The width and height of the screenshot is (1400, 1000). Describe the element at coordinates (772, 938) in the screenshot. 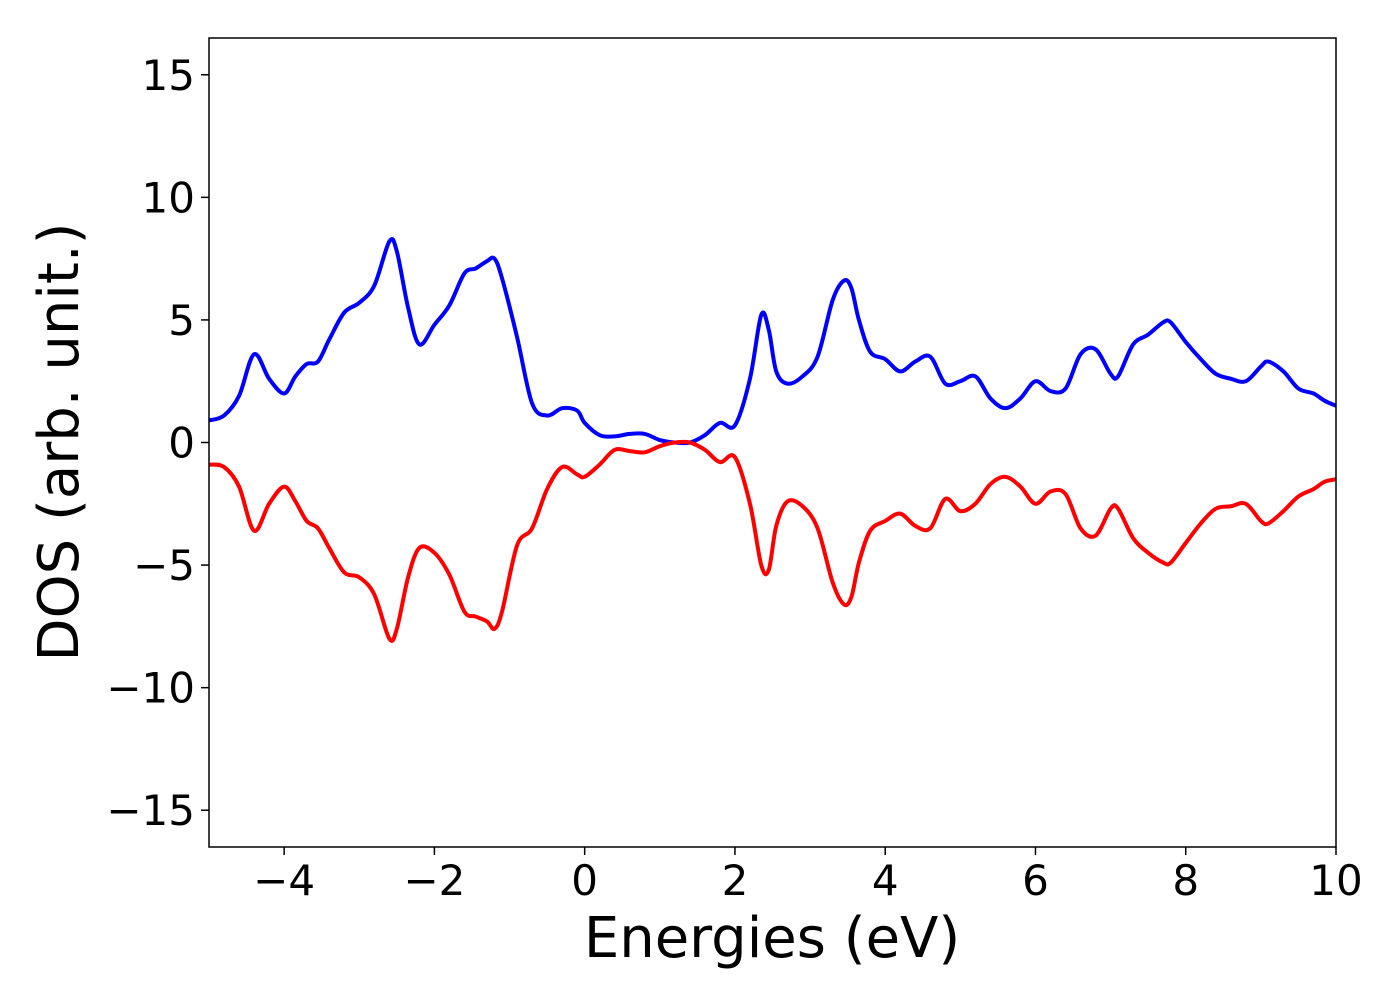

I see `x-axis-title: Energies (eV)` at that location.